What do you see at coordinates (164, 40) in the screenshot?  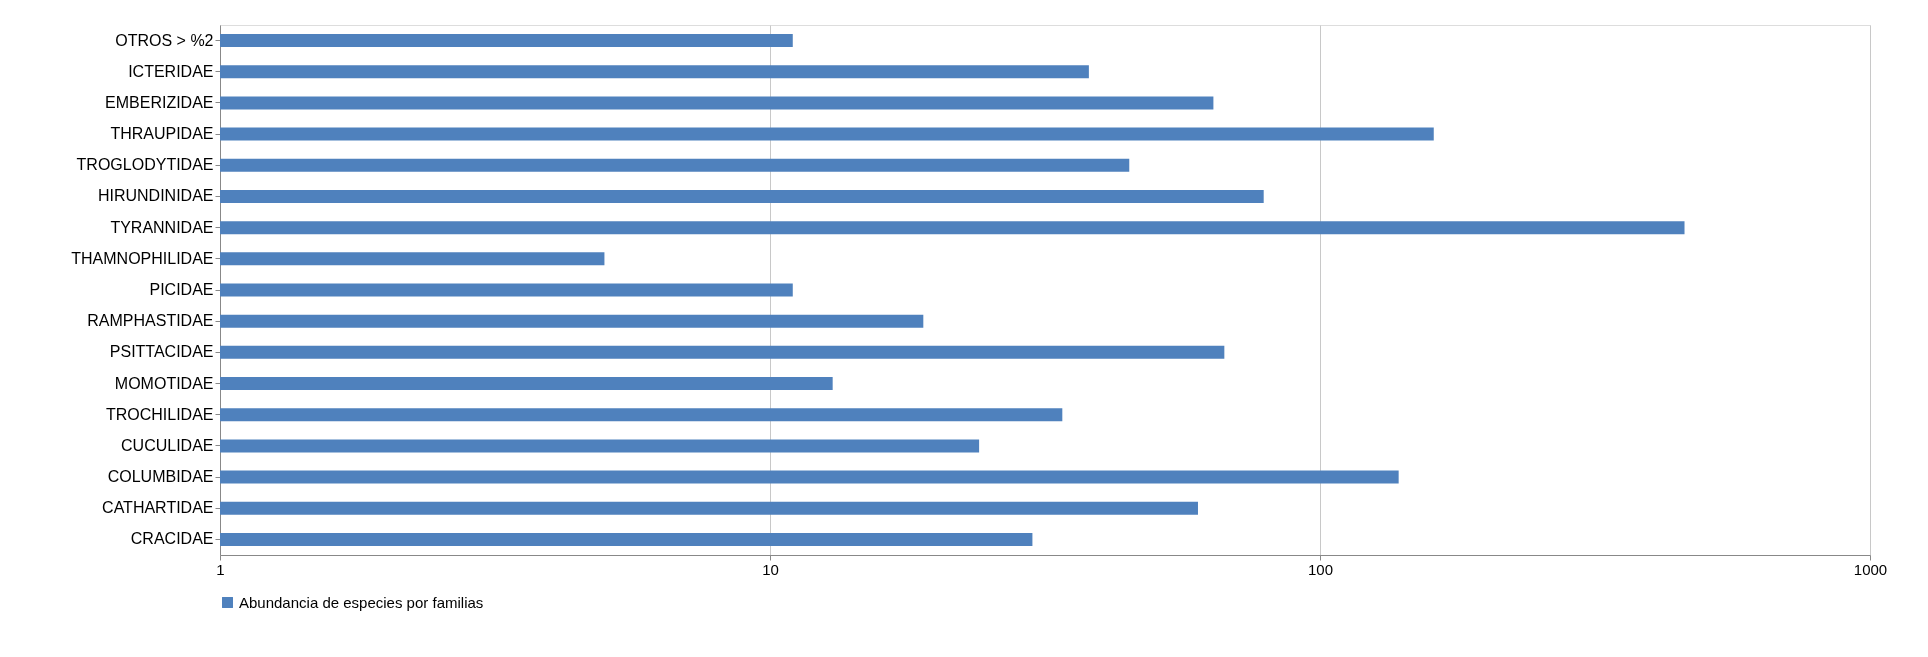 I see `y-tick-label: OTROS > %2` at bounding box center [164, 40].